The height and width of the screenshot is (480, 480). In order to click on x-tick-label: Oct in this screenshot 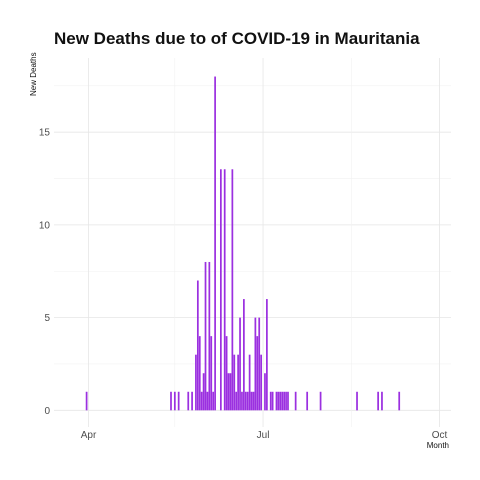, I will do `click(440, 435)`.